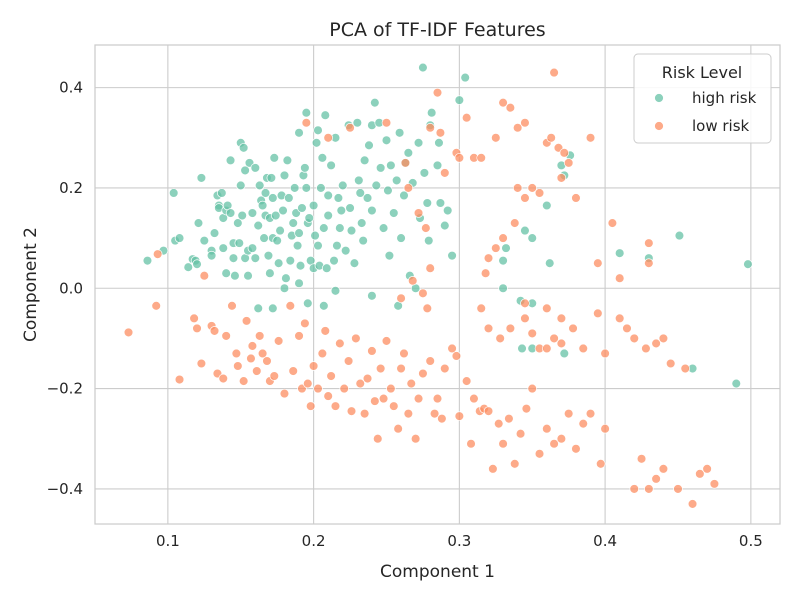 This screenshot has width=800, height=600. I want to click on y-axis-label: Component 2, so click(31, 284).